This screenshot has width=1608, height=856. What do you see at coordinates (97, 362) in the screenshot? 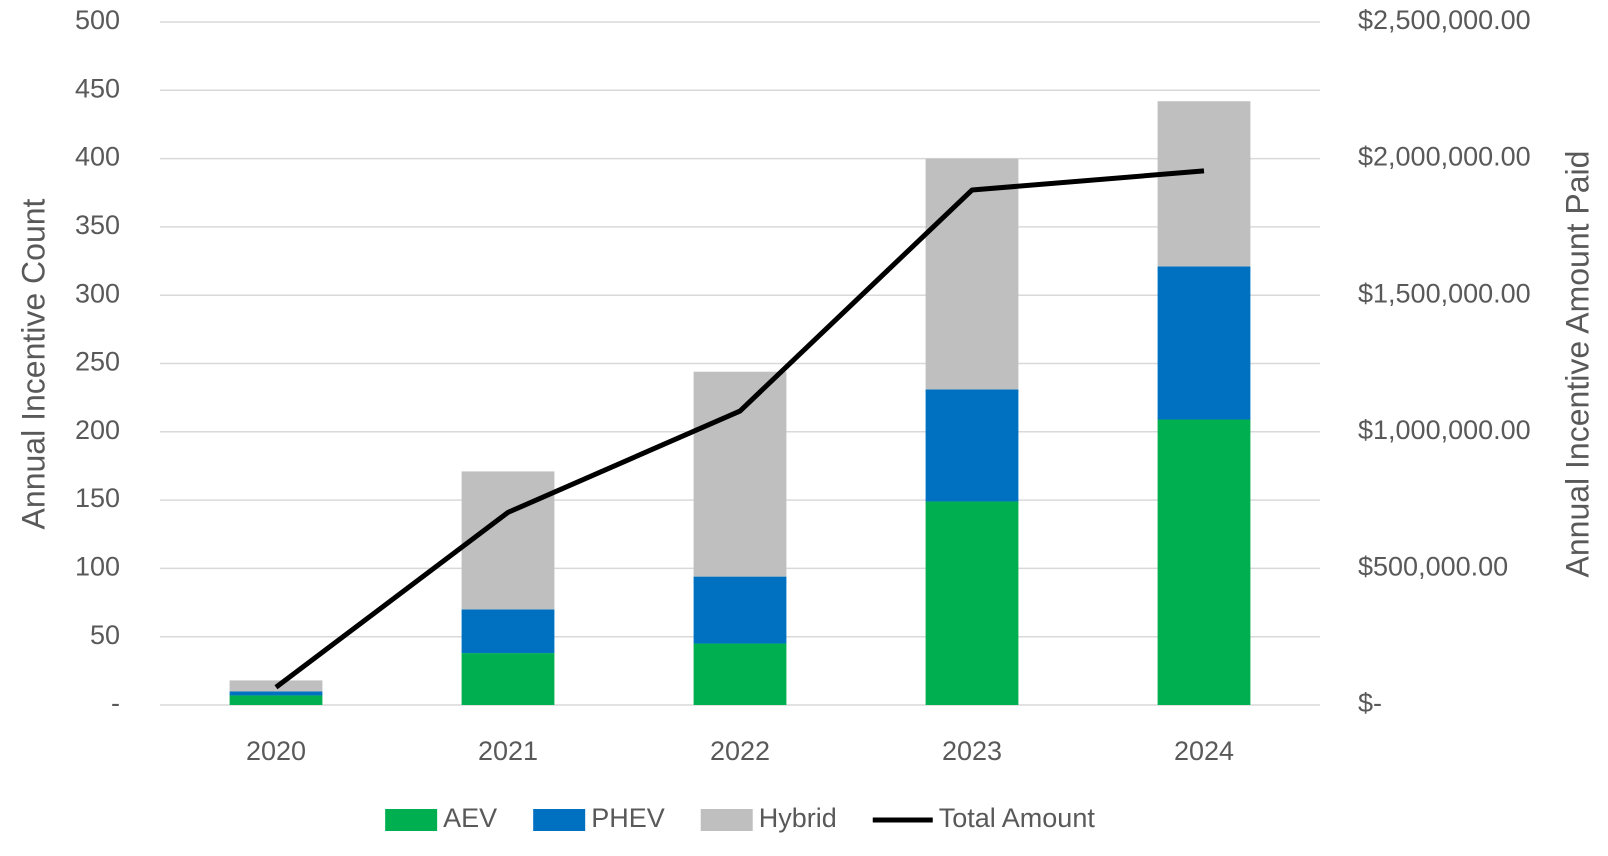
I see `y-tick-label: 250` at bounding box center [97, 362].